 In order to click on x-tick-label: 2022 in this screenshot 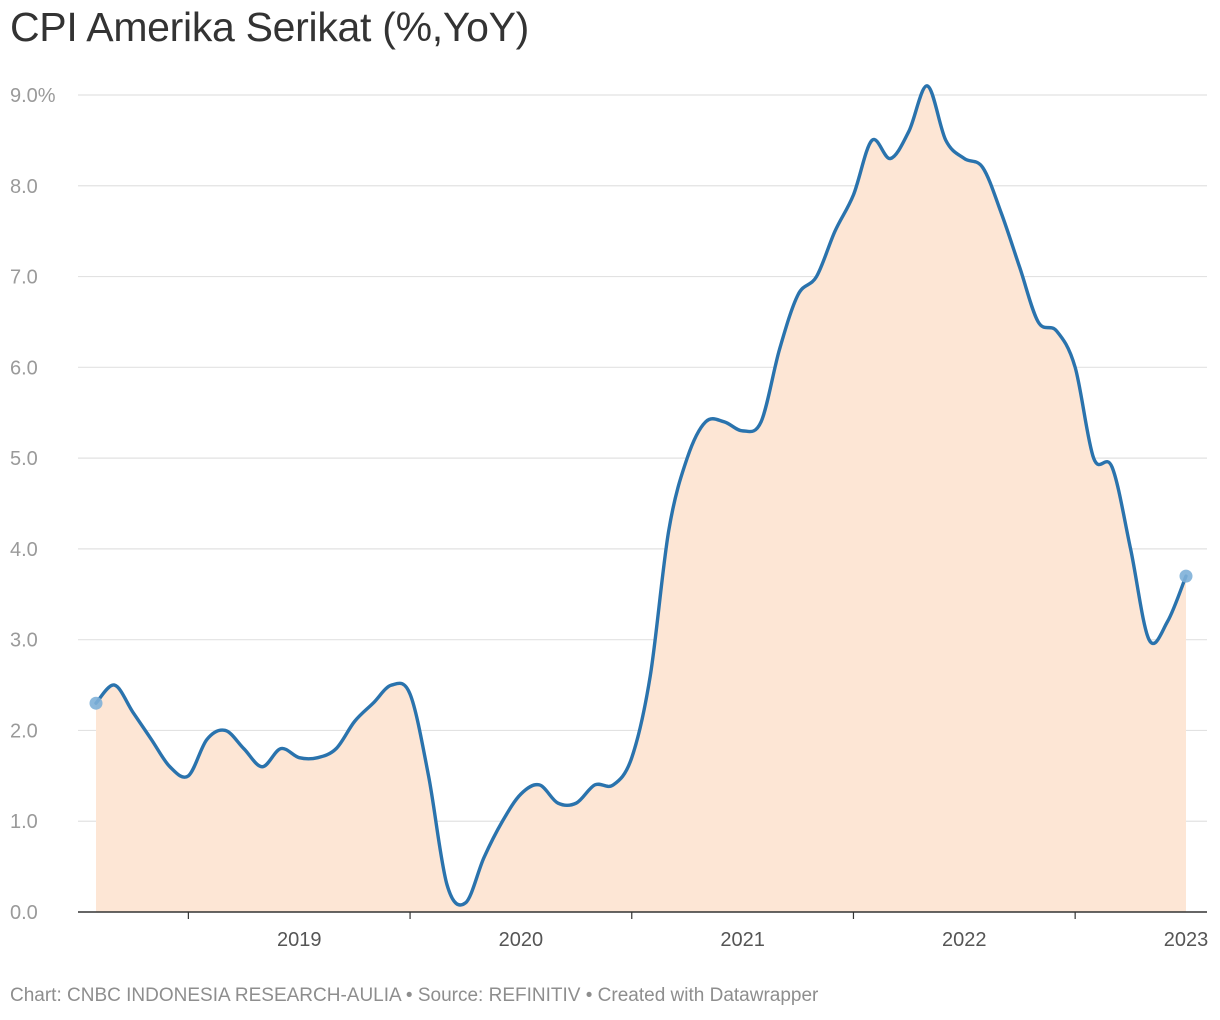, I will do `click(964, 940)`.